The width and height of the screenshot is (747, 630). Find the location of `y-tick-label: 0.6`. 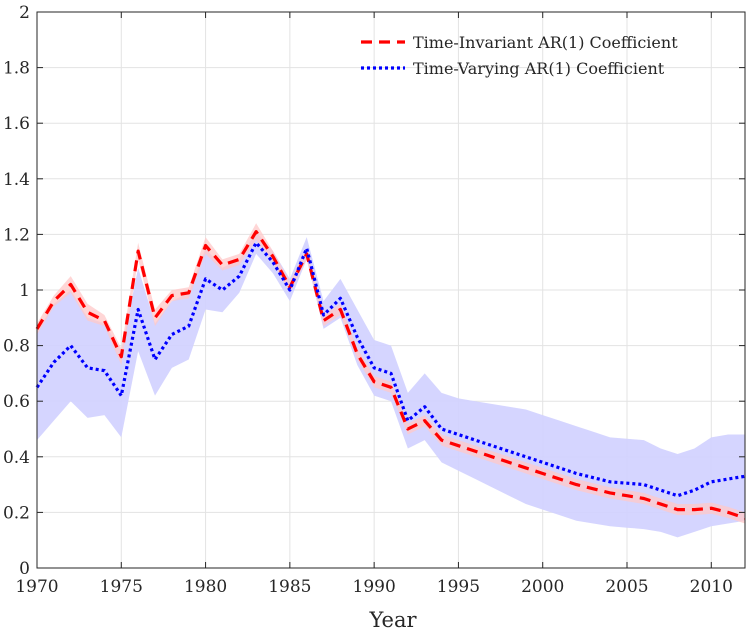

y-tick-label: 0.6 is located at coordinates (16, 402).